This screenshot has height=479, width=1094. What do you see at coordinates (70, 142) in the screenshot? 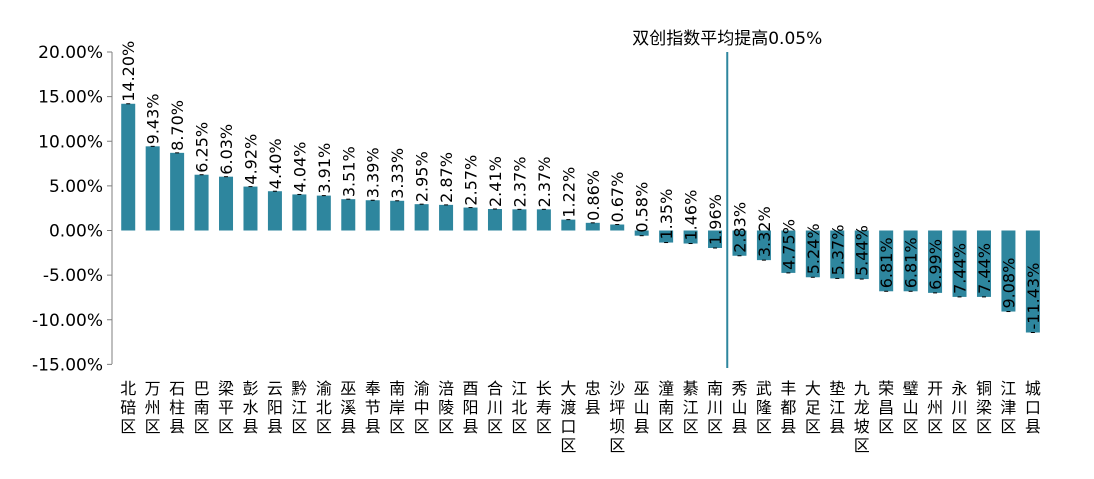
I see `y-tick-label: 10.00%` at bounding box center [70, 142].